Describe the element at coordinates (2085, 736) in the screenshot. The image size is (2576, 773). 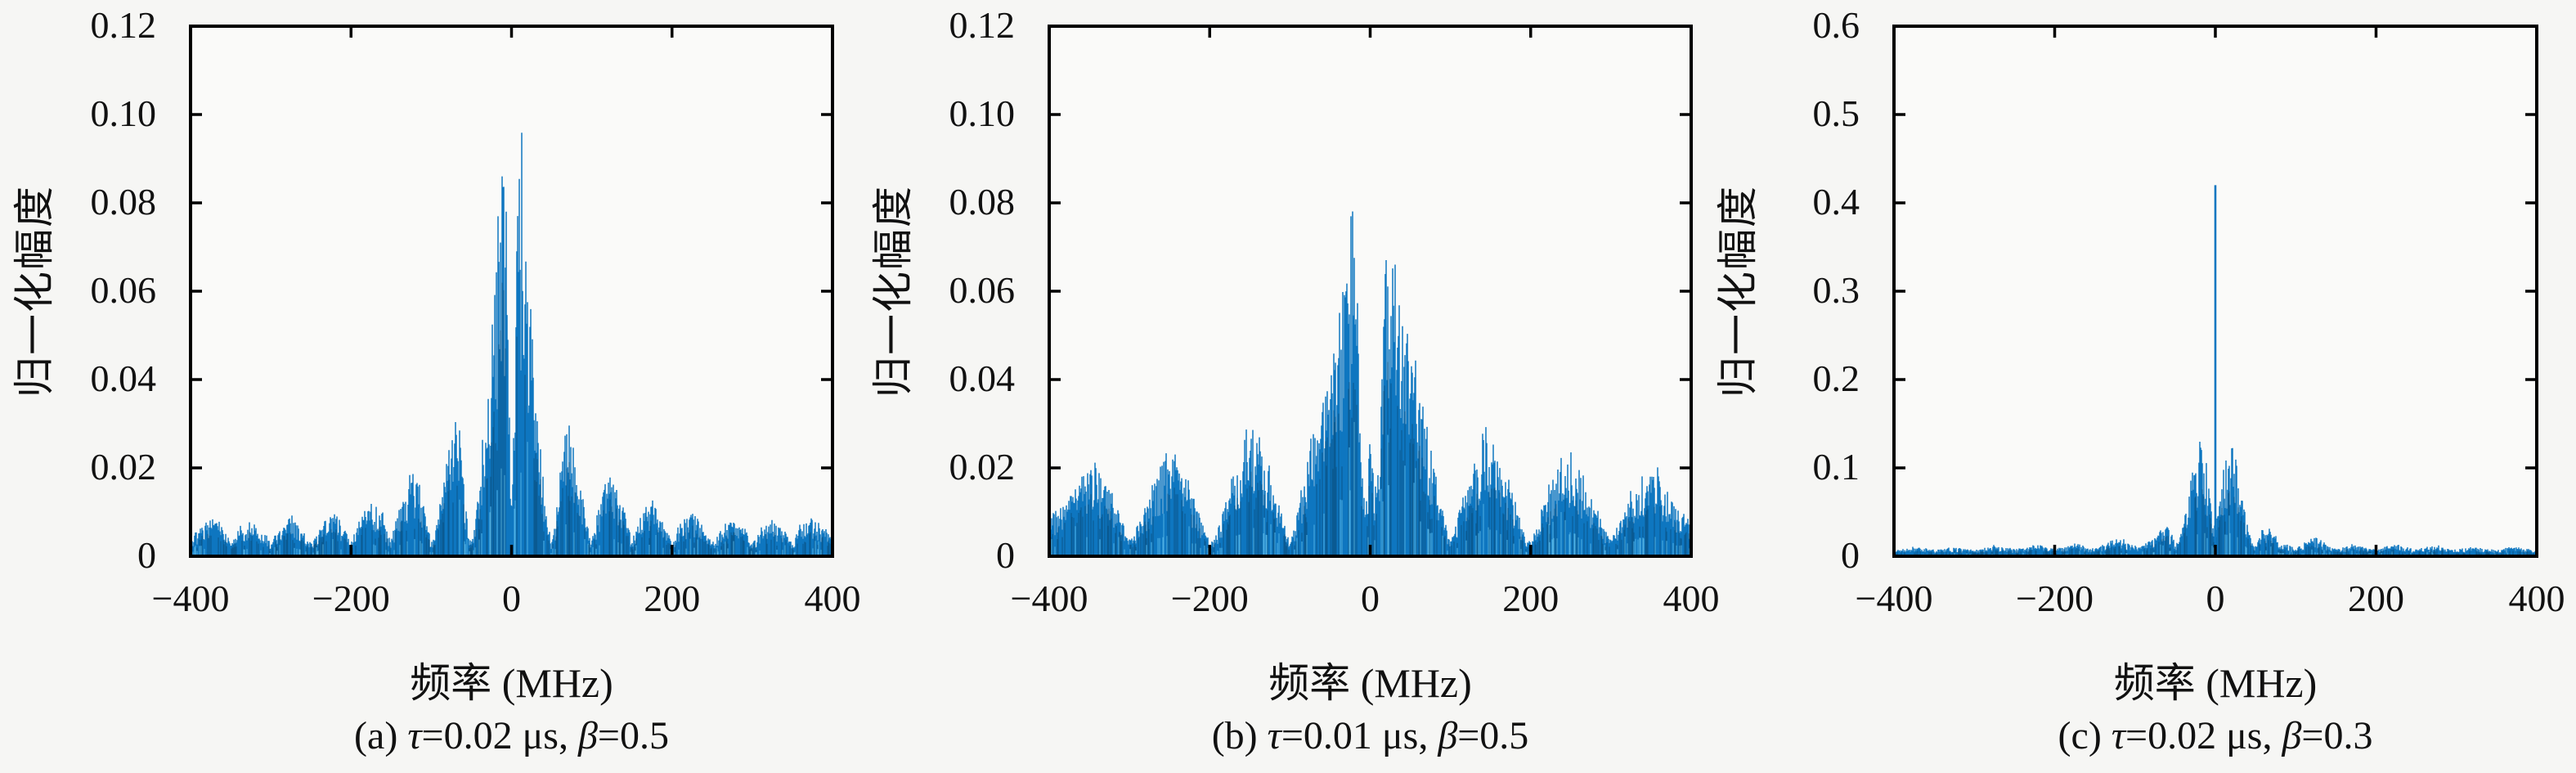
I see `caption-text: (c)` at that location.